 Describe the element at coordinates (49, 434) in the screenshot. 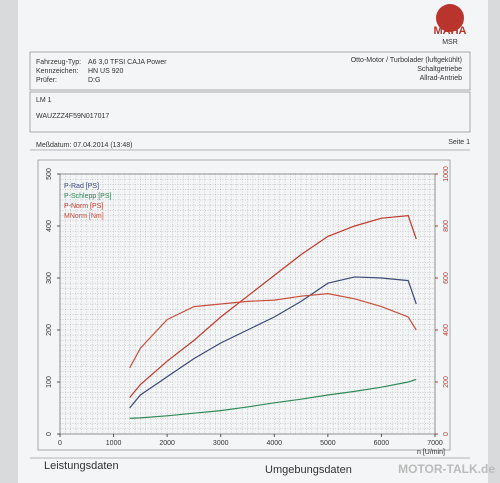

I see `y-tick-label: 0` at that location.